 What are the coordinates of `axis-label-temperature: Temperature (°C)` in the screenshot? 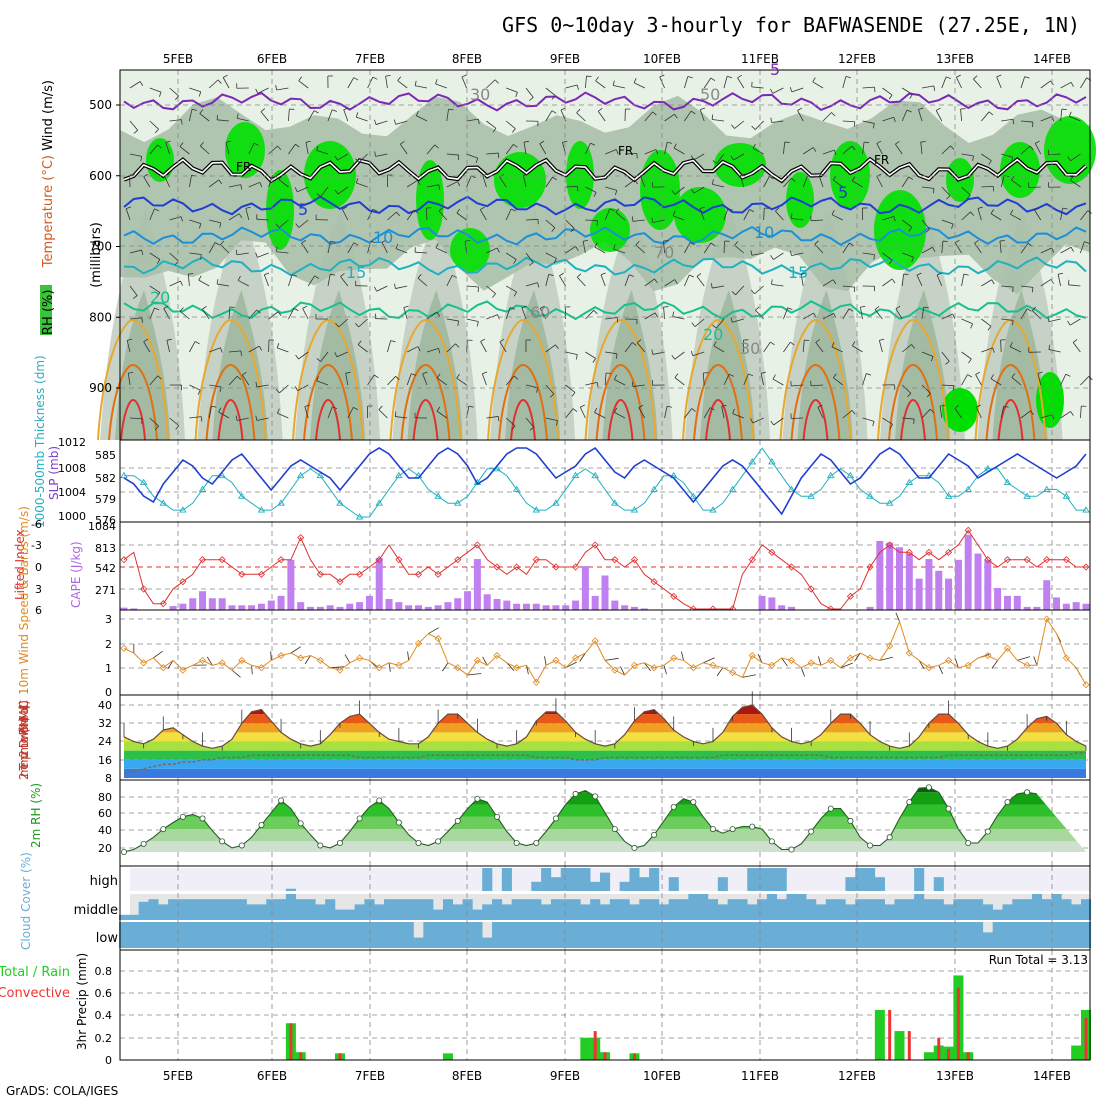 It's located at (48, 211).